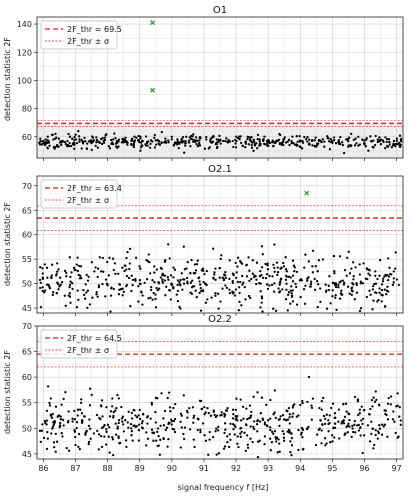 This screenshot has height=498, width=415. I want to click on y-tick-label: 65, so click(27, 352).